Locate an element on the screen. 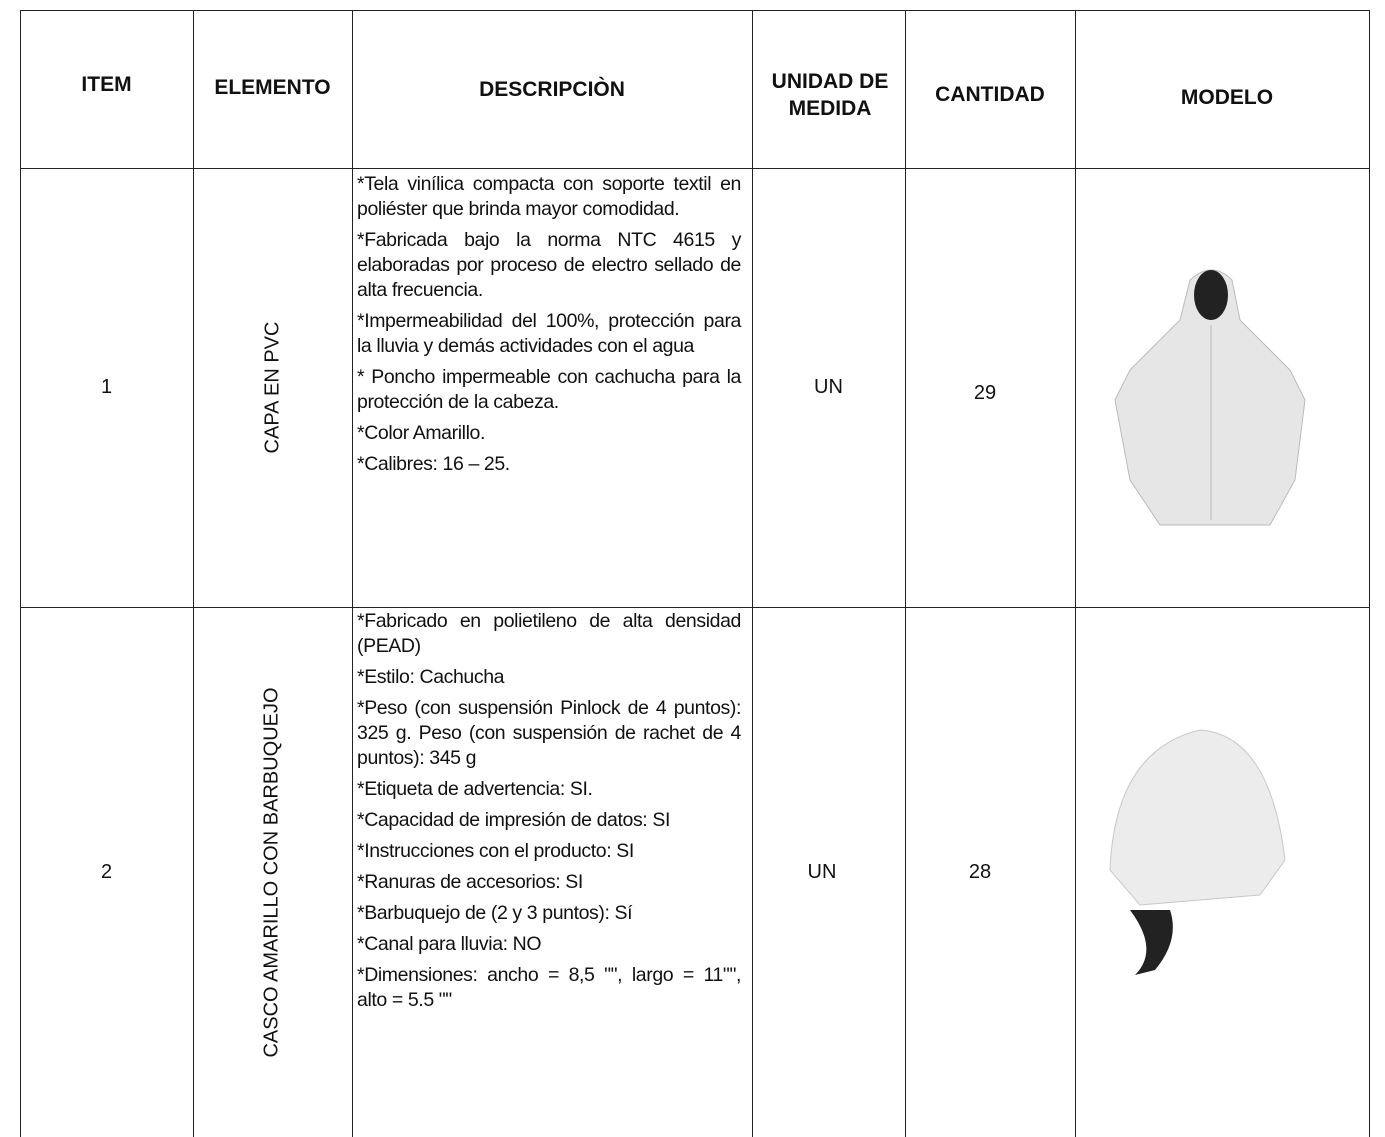  description-paragraph: *Ranuras de accesorios: SI is located at coordinates (470, 882).